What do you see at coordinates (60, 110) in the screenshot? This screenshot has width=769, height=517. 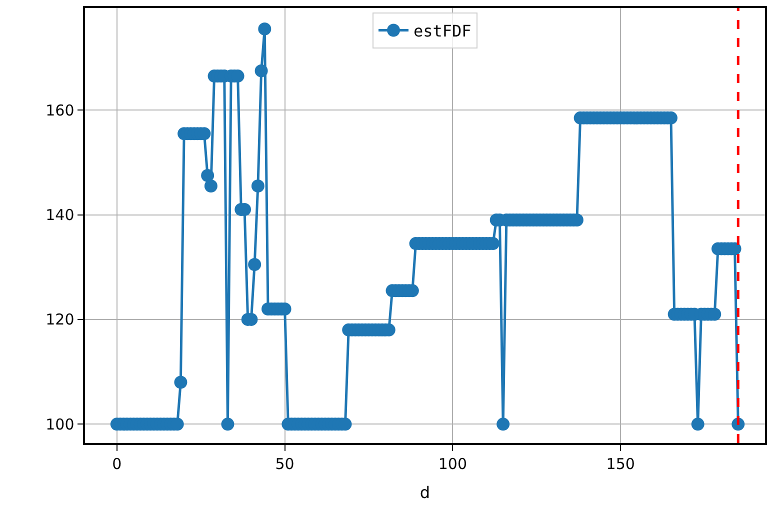 I see `y-tick-label: 160` at bounding box center [60, 110].